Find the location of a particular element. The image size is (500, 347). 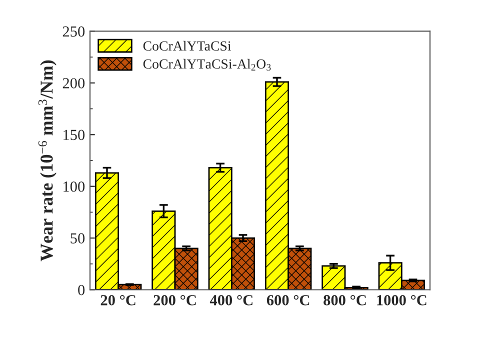

x-tick-label: 20 °C is located at coordinates (118, 300).